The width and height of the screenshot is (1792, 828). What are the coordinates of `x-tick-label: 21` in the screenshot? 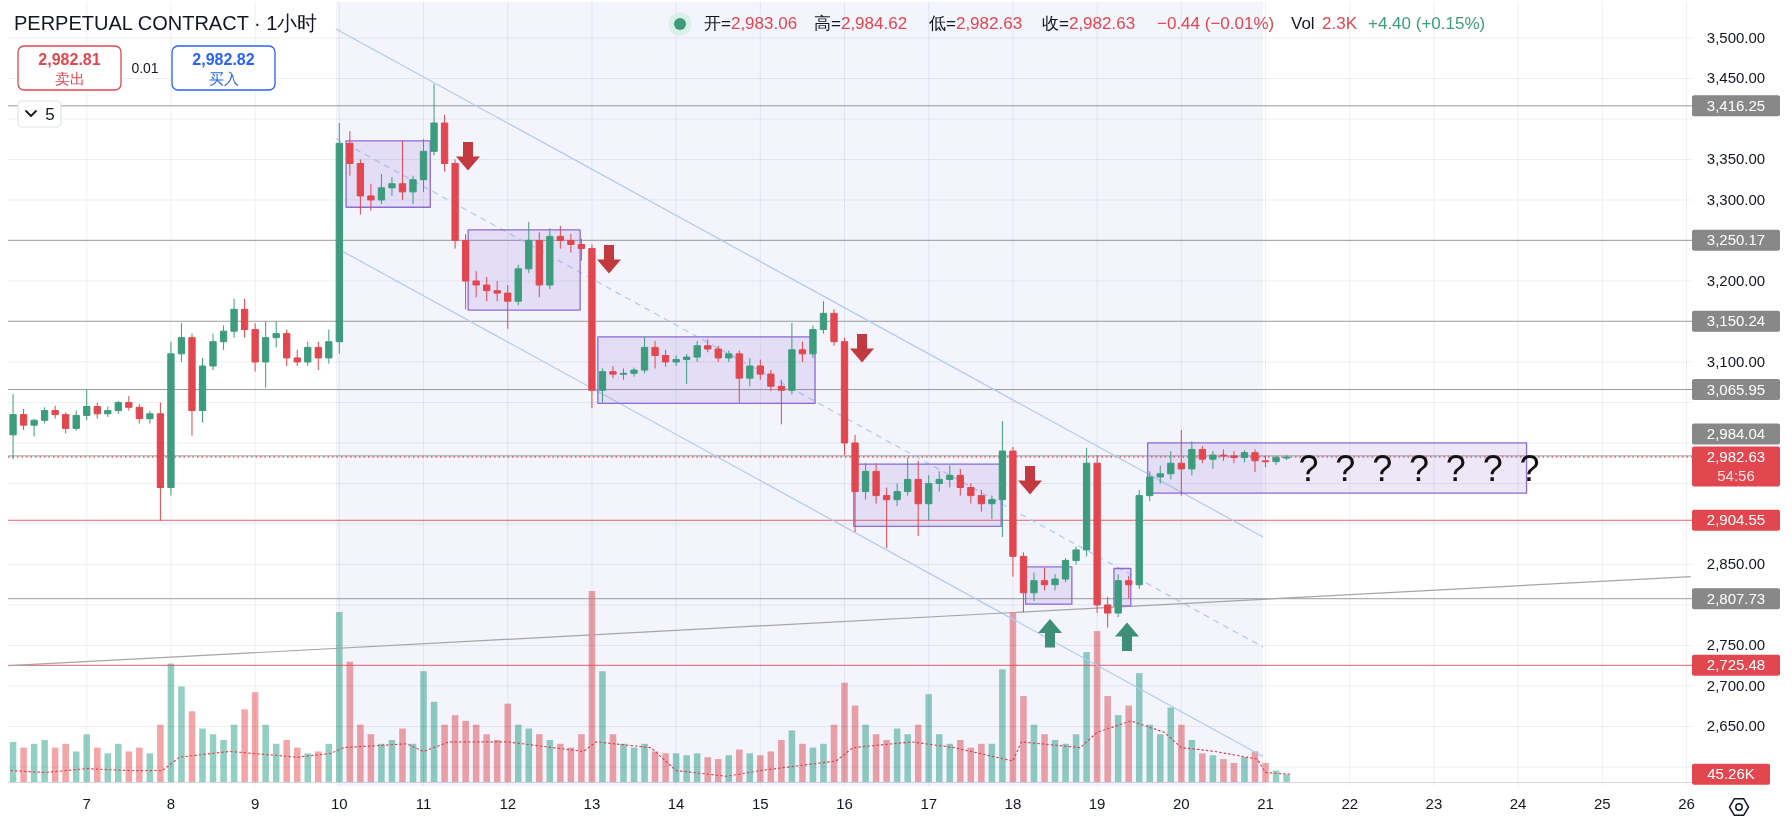 It's located at (1265, 803).